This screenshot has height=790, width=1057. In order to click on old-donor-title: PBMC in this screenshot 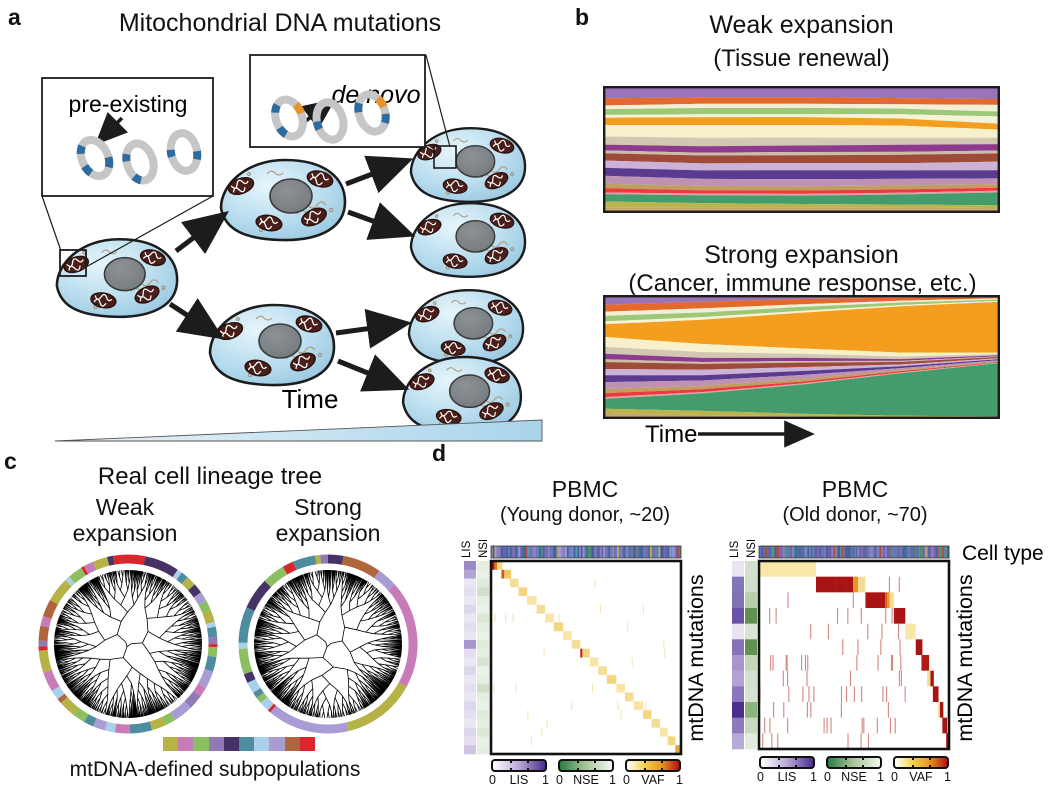, I will do `click(855, 489)`.